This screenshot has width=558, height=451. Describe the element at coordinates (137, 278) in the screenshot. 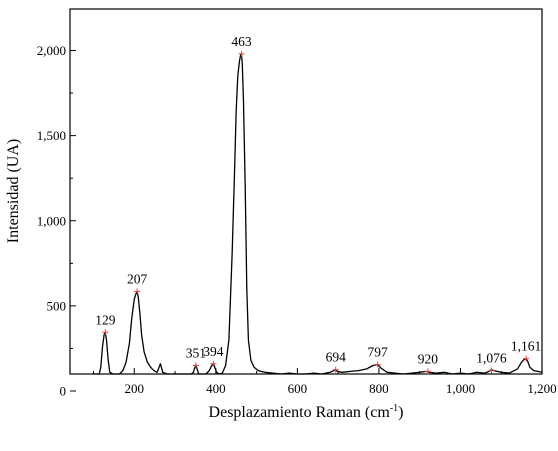

I see `peak-label: 207` at that location.